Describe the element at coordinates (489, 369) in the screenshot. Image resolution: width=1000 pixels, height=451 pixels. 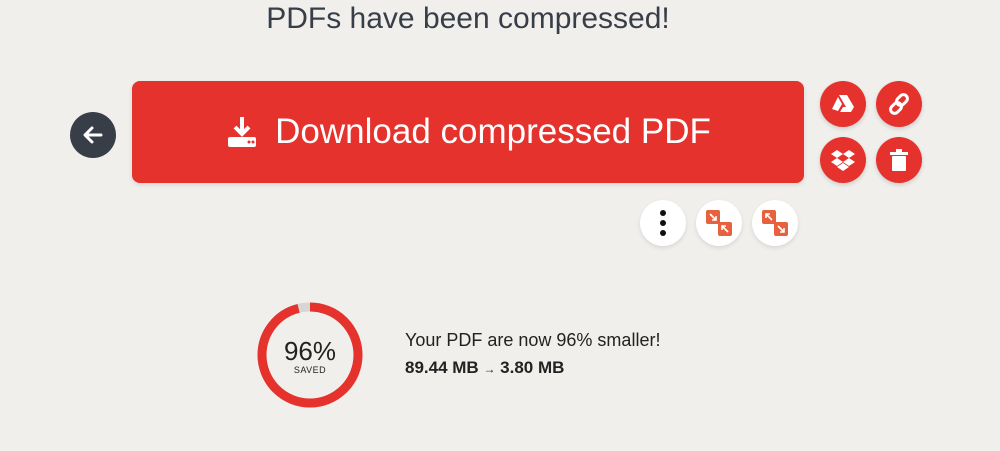
I see `arrow: →` at that location.